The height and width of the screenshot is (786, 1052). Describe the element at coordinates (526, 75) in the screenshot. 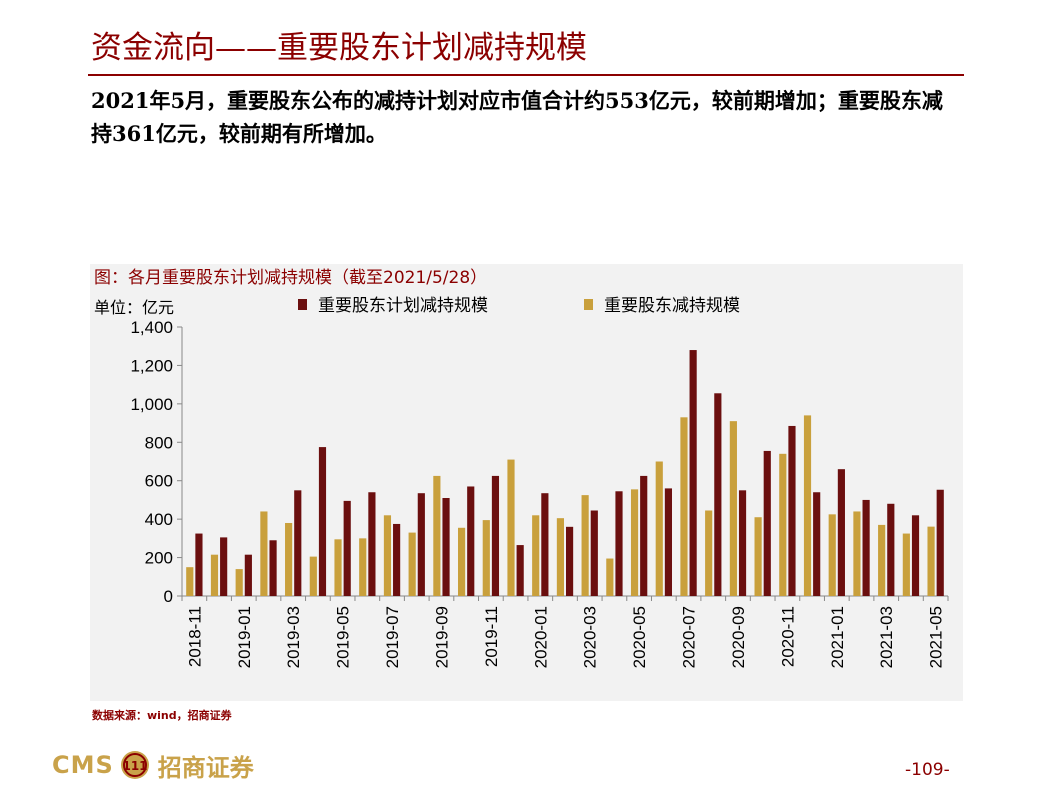

I see `title-rule` at that location.